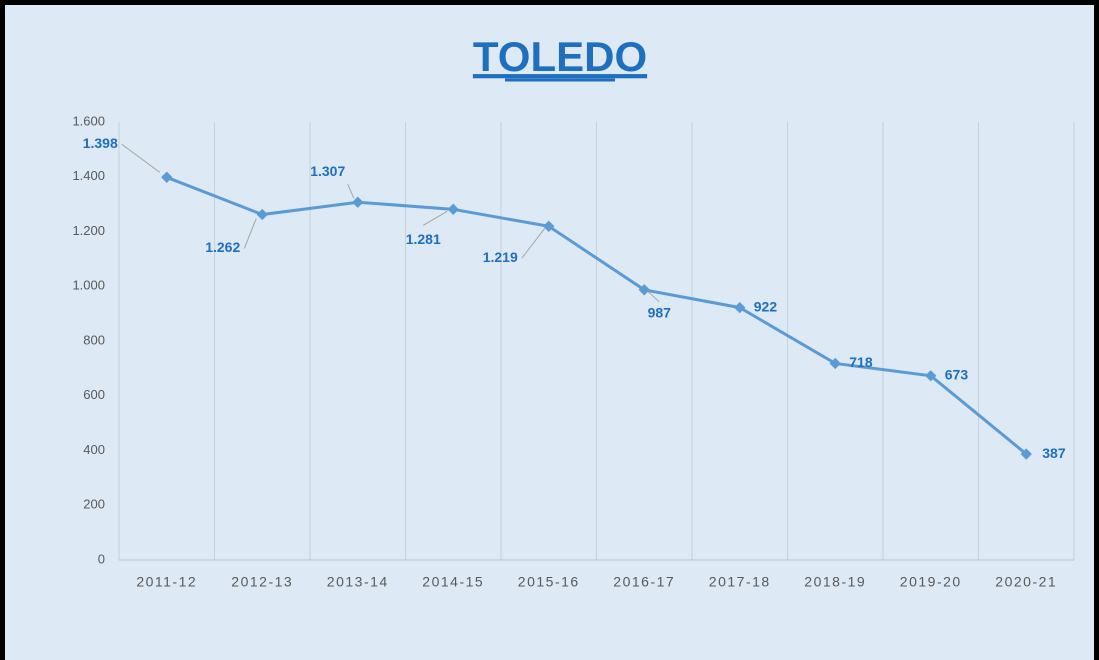 This screenshot has width=1099, height=660. Describe the element at coordinates (766, 306) in the screenshot. I see `data-label: 922` at that location.